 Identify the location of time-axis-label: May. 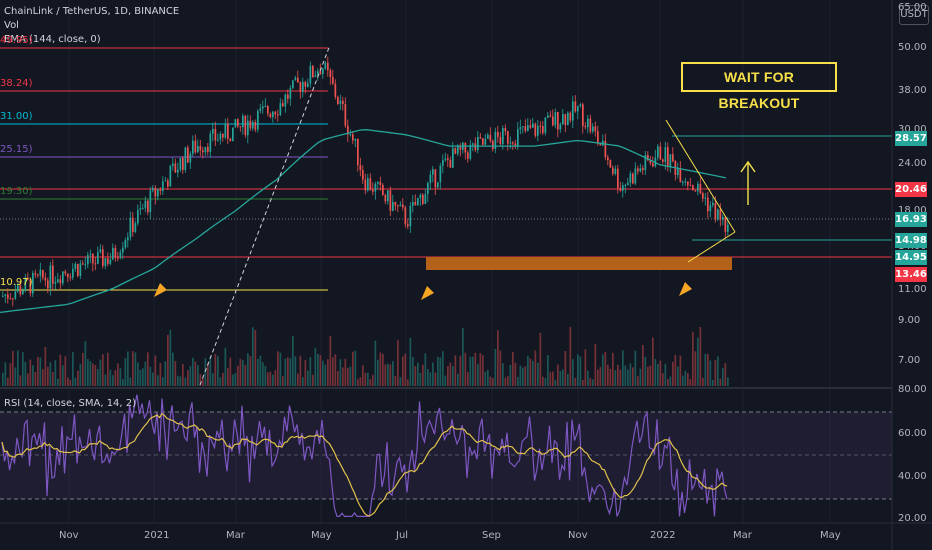
(321, 535).